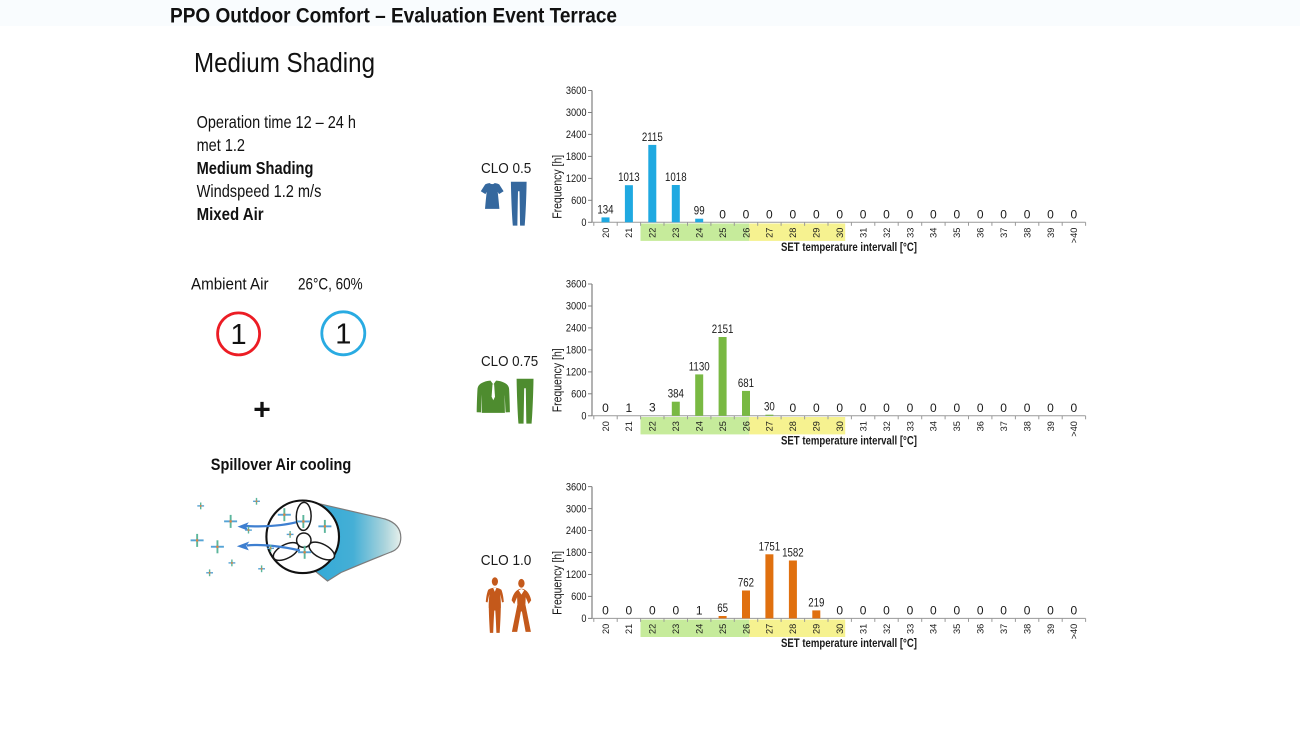 The image size is (1300, 731). I want to click on svg-text: Frequency [h], so click(558, 380).